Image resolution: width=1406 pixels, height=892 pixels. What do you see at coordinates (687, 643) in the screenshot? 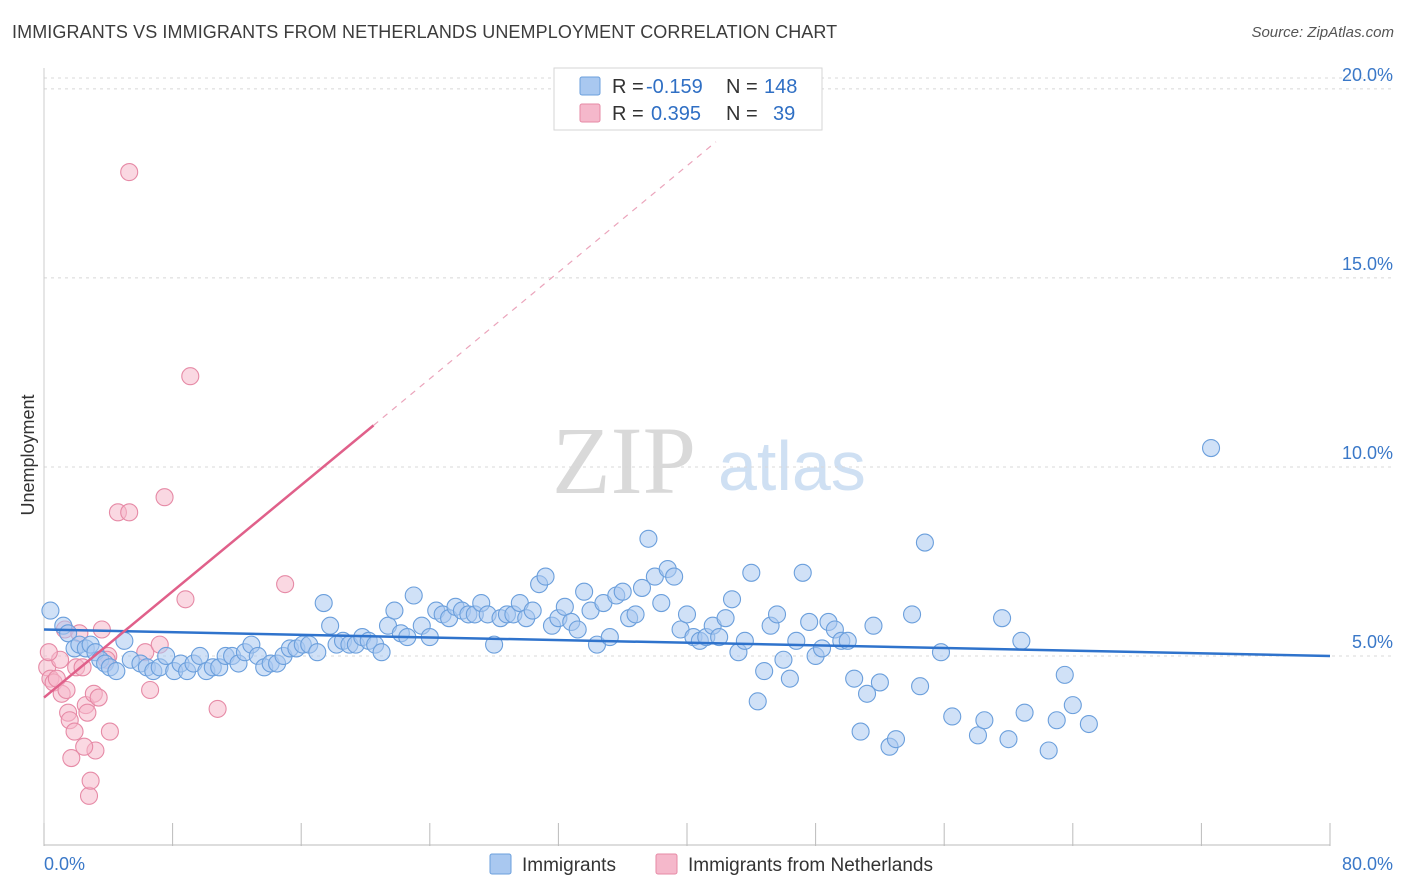
I see `trendline-immigrants` at bounding box center [687, 643].